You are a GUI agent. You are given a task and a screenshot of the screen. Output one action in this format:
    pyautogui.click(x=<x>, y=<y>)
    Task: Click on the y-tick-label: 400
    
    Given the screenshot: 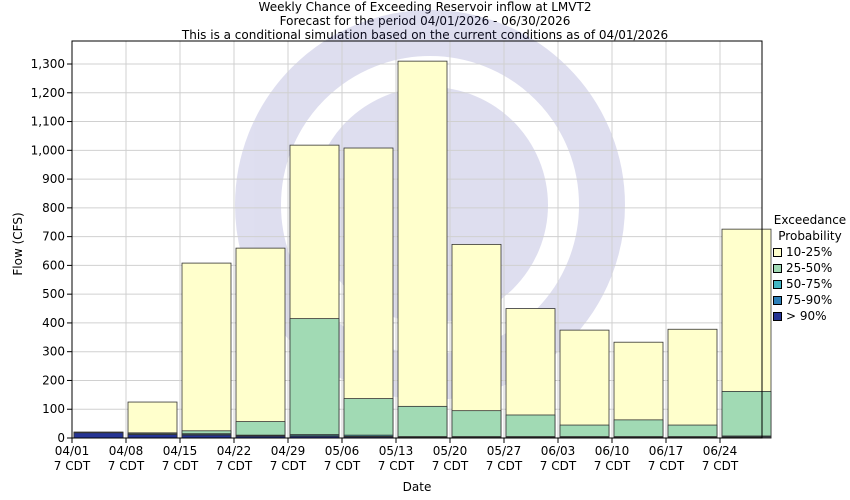 What is the action you would take?
    pyautogui.click(x=53, y=323)
    